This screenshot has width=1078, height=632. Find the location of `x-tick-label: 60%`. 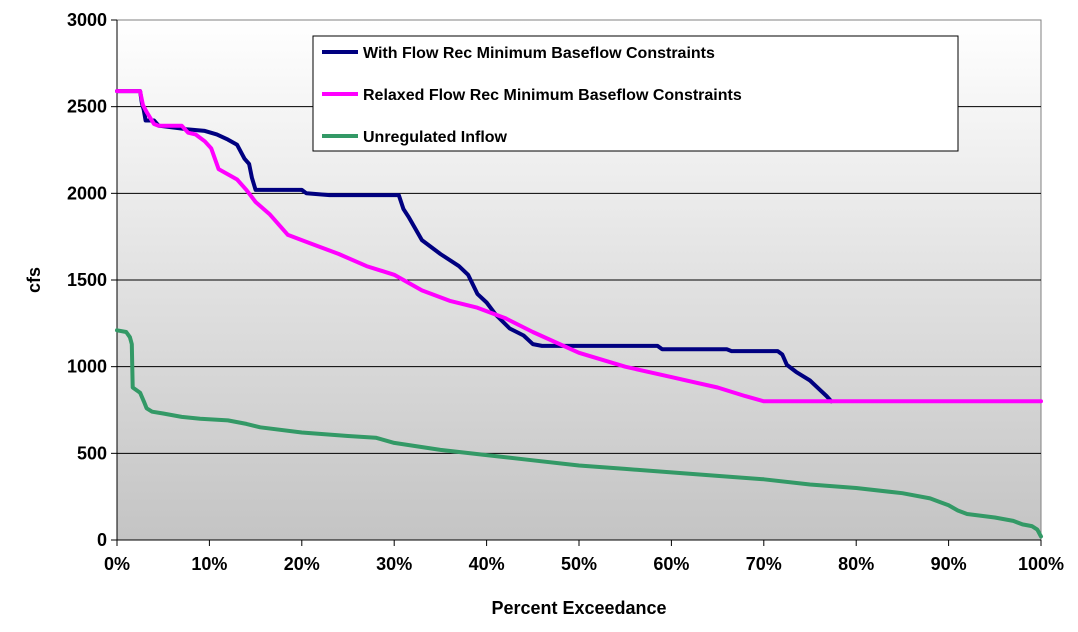

x-tick-label: 60% is located at coordinates (671, 564).